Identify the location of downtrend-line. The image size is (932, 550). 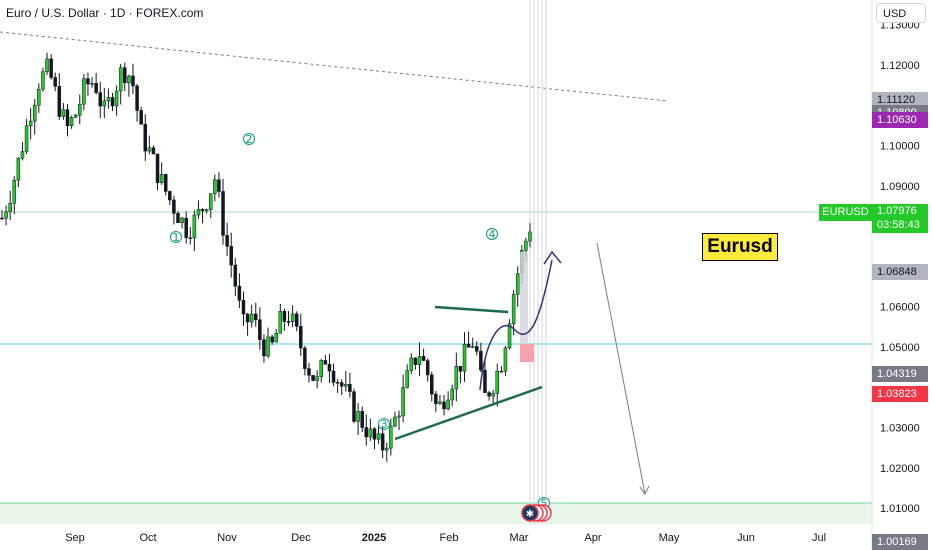
(334, 66).